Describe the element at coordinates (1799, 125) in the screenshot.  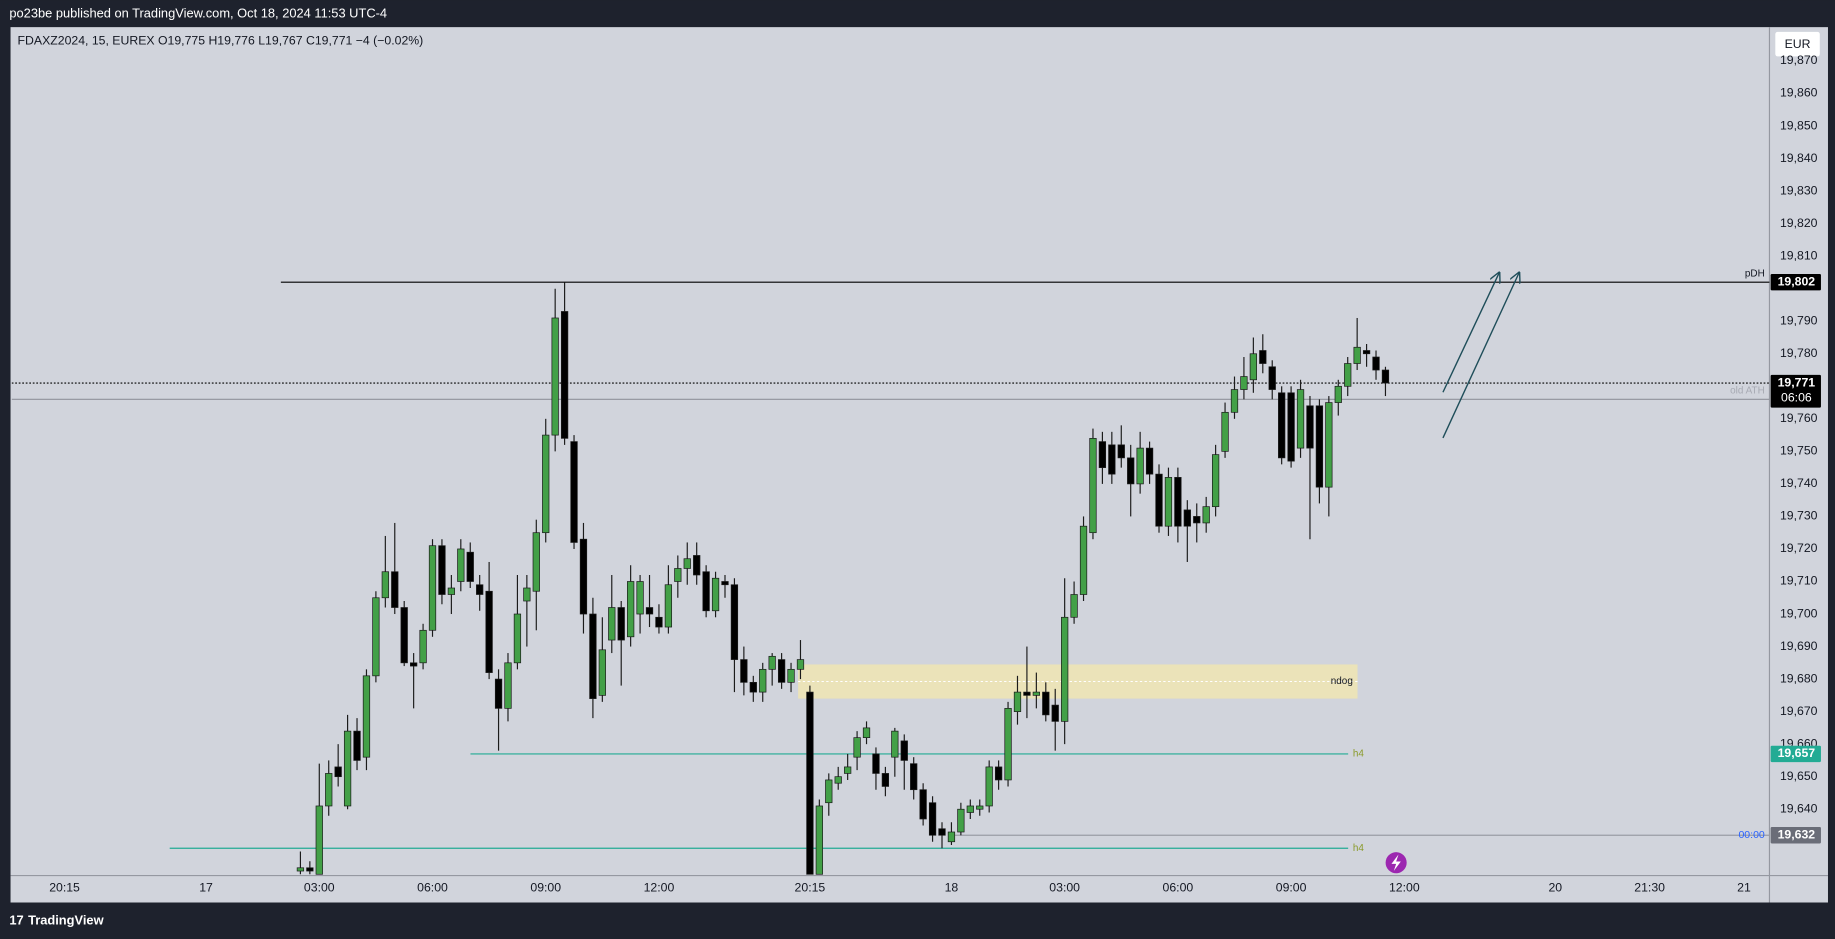
I see `y-tick-label: 19,850` at that location.